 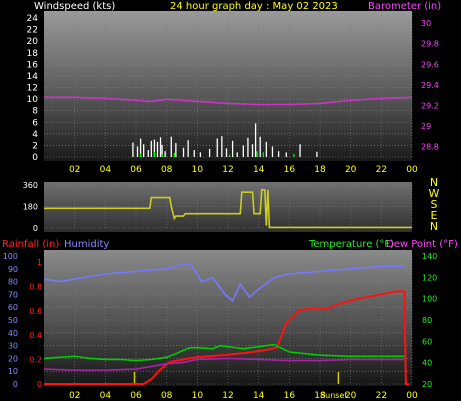 I want to click on barometer-axis-ticks: 30 29.8 29.6 29.4 29.2 29 28.8, so click(x=430, y=85).